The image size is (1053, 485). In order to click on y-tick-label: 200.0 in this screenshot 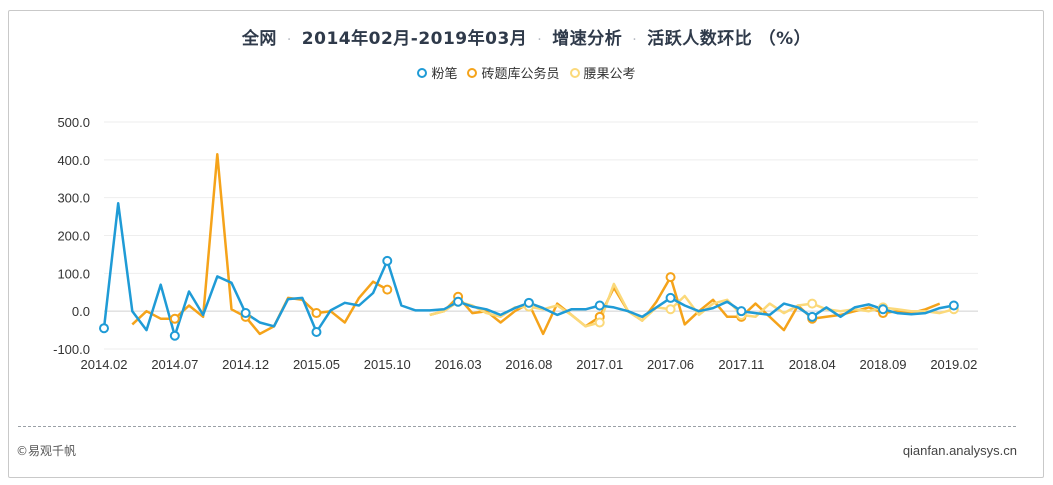, I will do `click(73, 236)`.